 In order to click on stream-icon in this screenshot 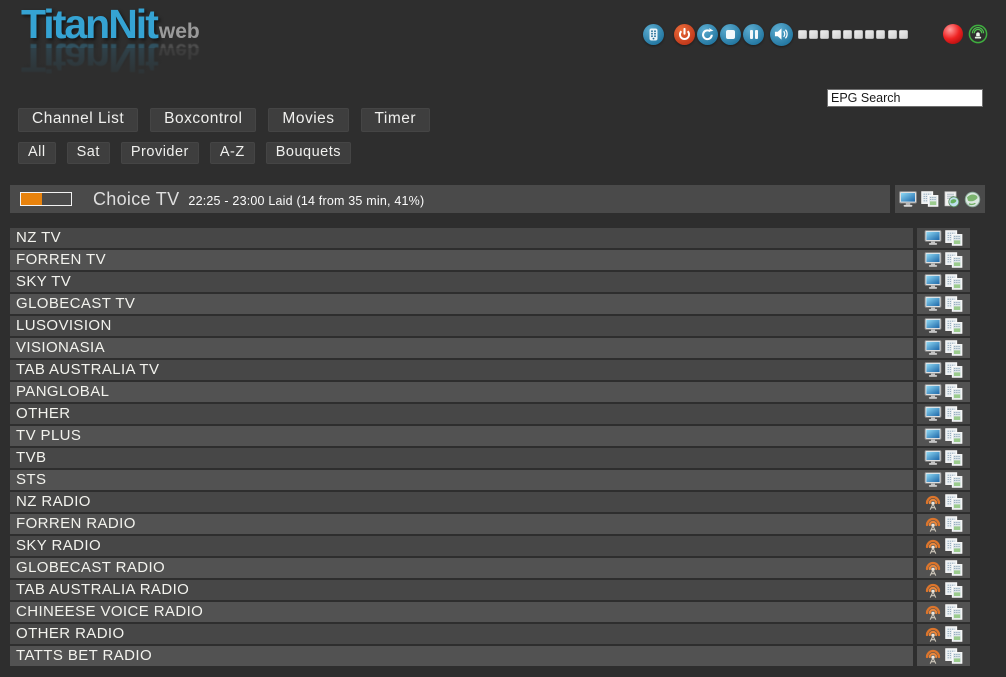, I will do `click(978, 34)`.